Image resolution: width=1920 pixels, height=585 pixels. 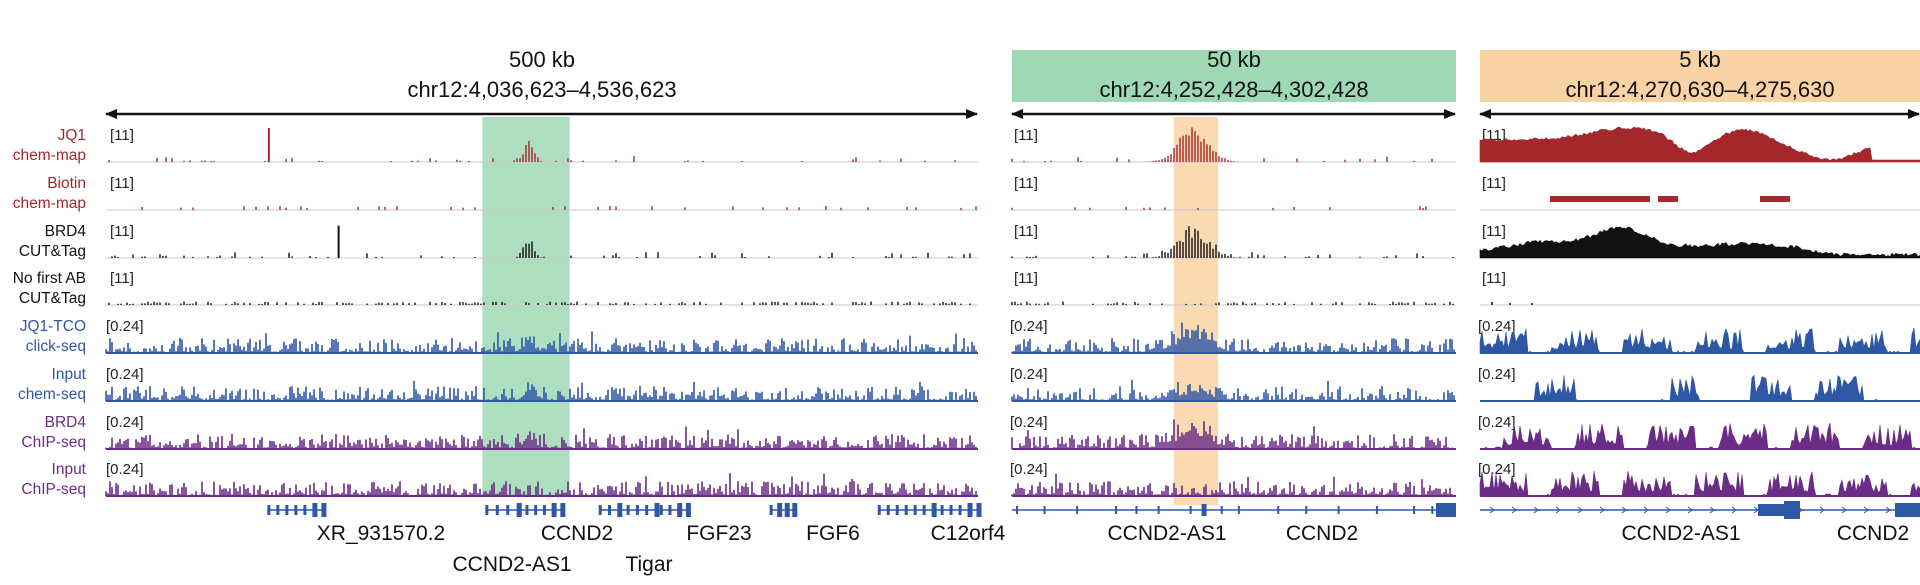 What do you see at coordinates (72, 135) in the screenshot?
I see `track-label-line: JQ1` at bounding box center [72, 135].